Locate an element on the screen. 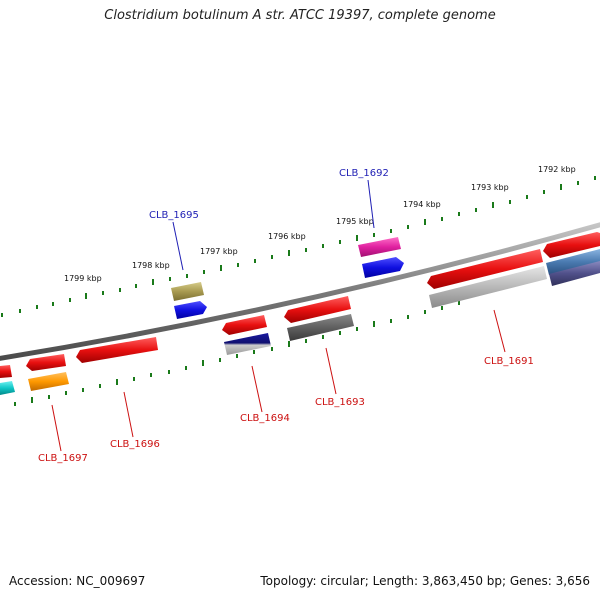 The image size is (600, 600). scale-label-1794: 1794 kbp is located at coordinates (422, 204).